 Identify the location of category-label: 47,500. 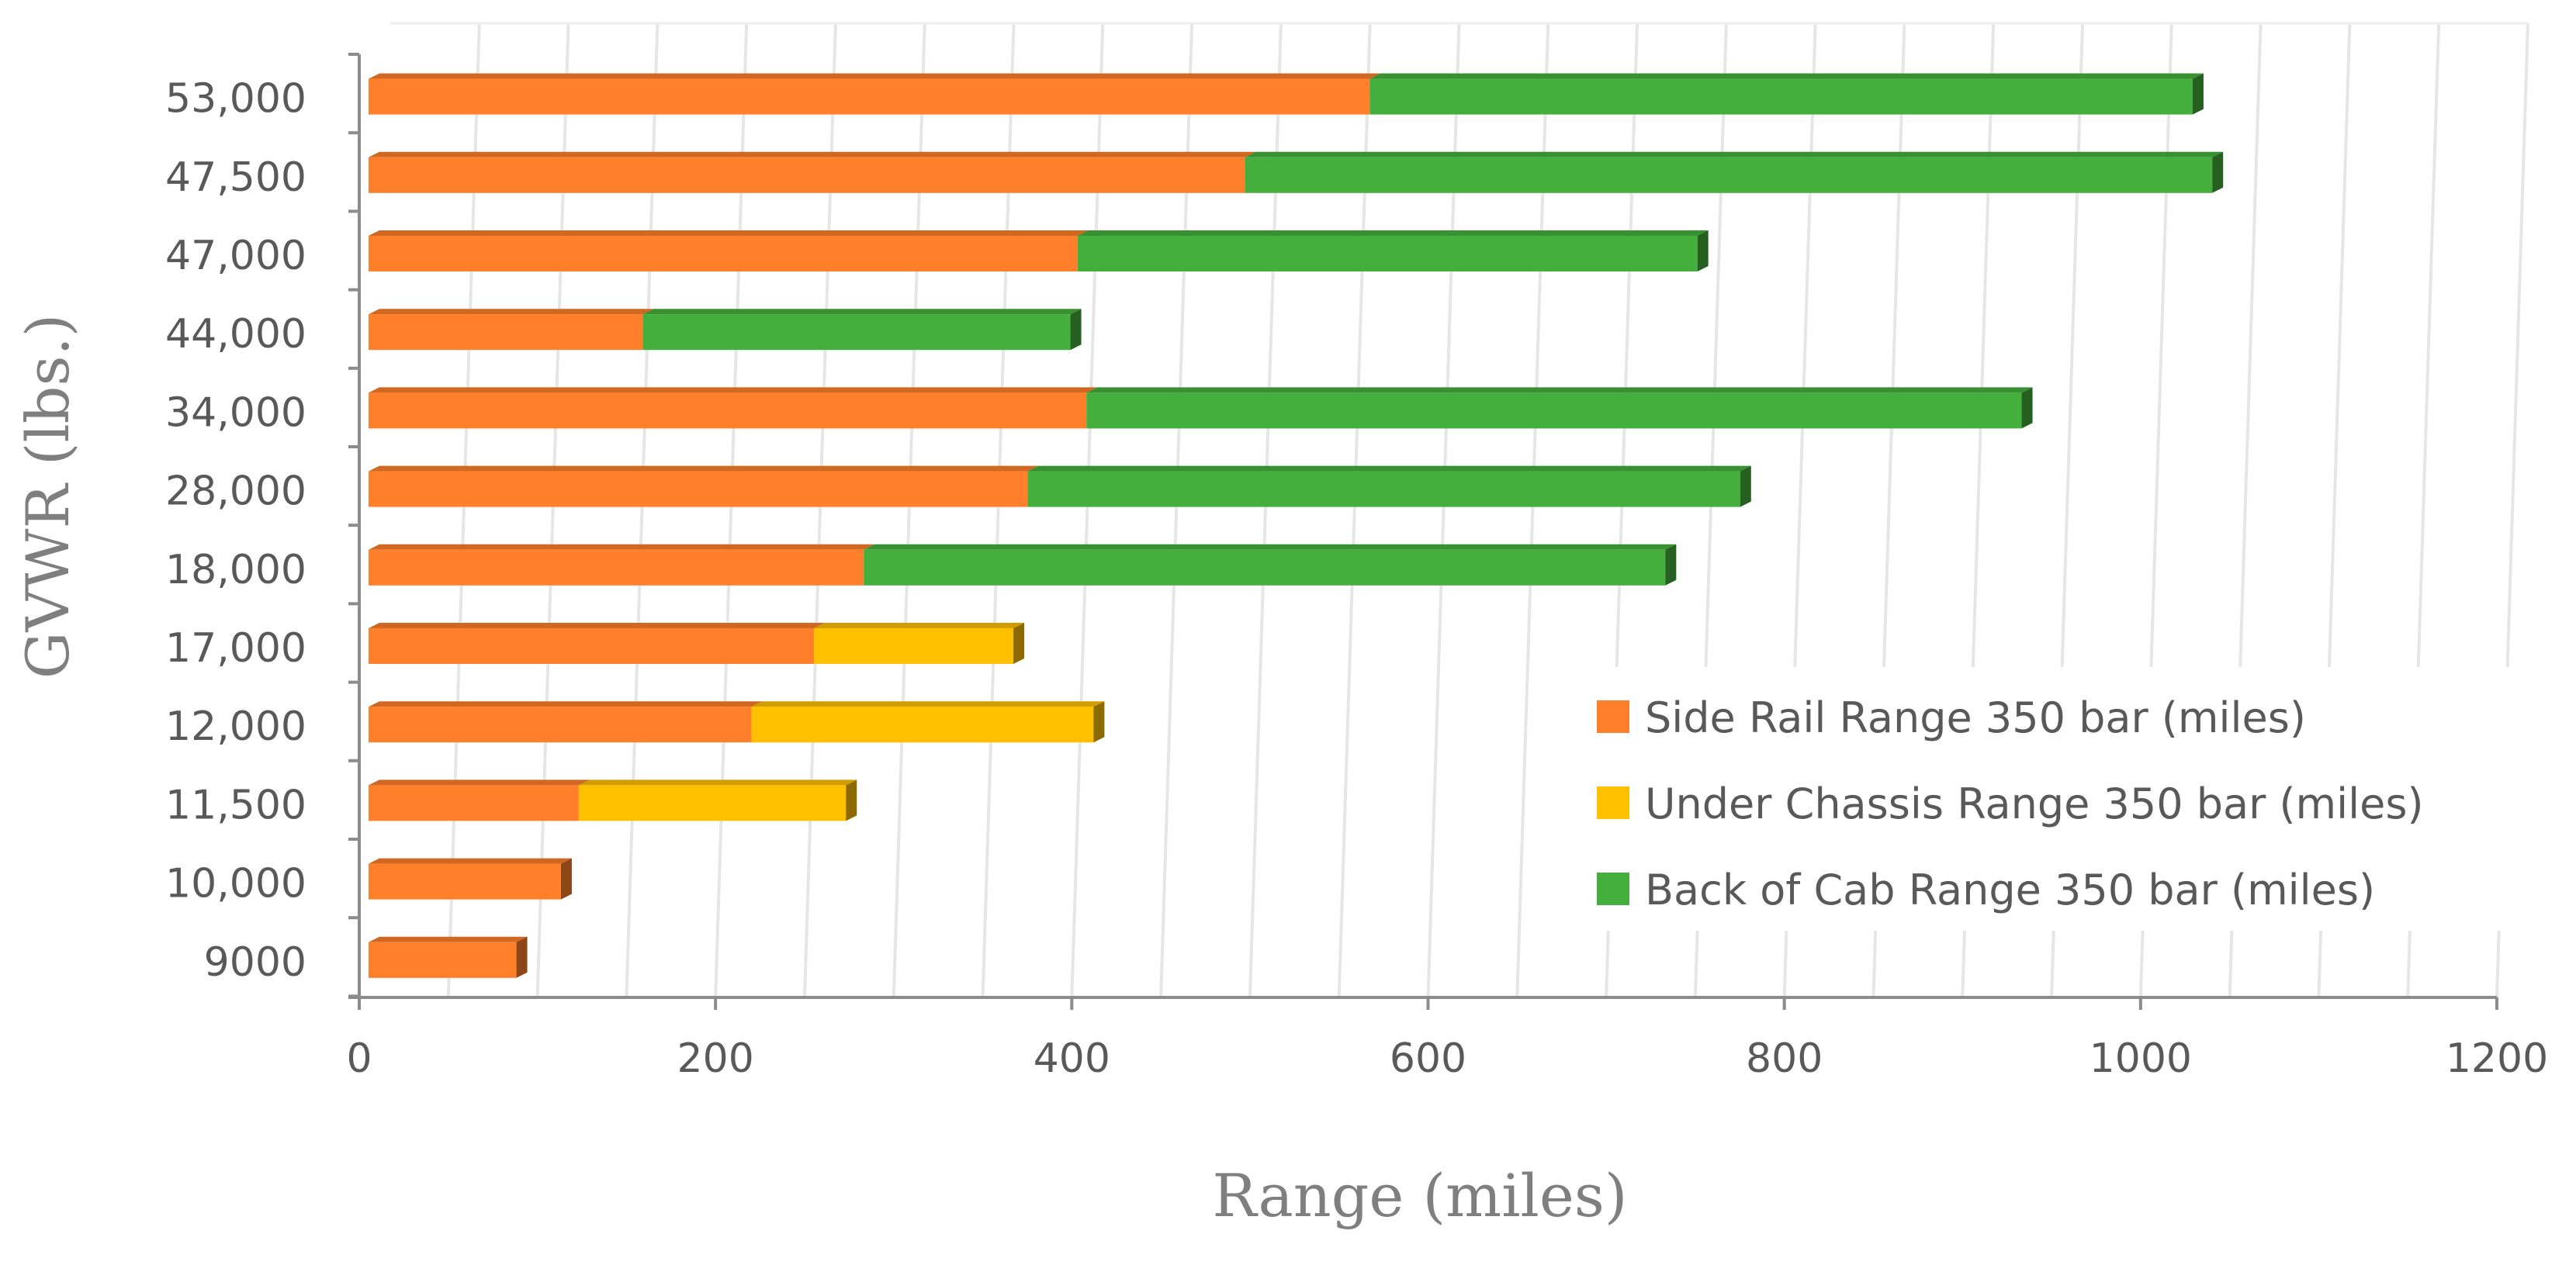
(235, 177).